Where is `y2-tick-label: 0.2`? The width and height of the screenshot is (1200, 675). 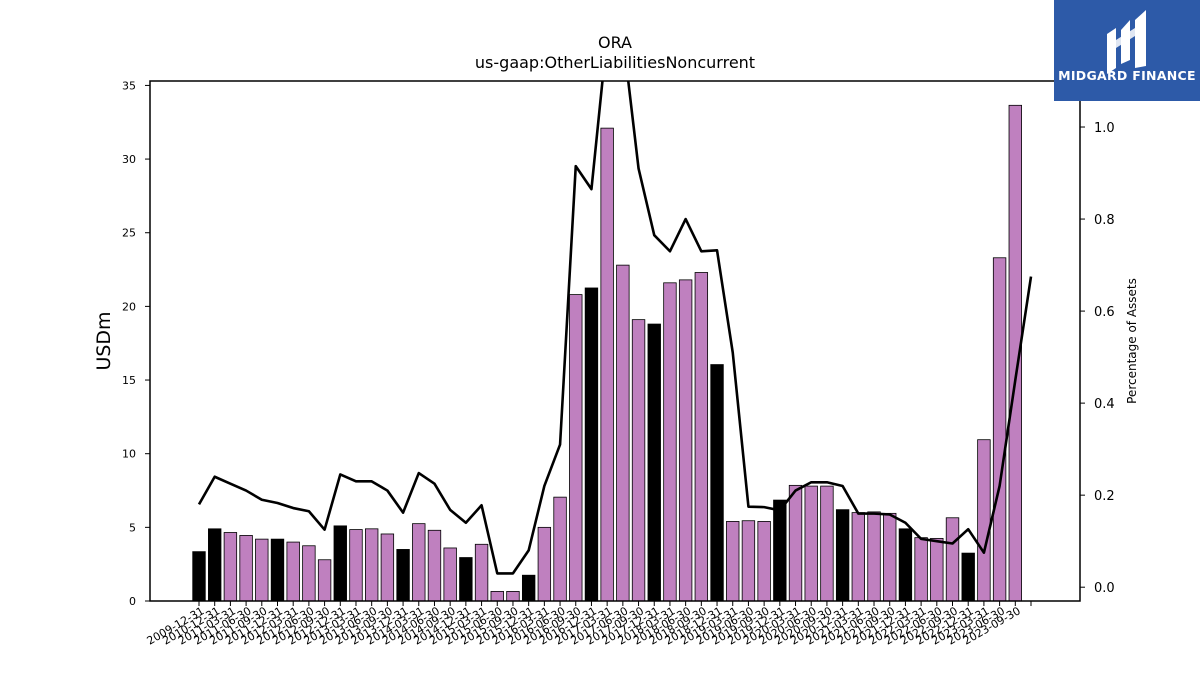
y2-tick-label: 0.2 is located at coordinates (1104, 496).